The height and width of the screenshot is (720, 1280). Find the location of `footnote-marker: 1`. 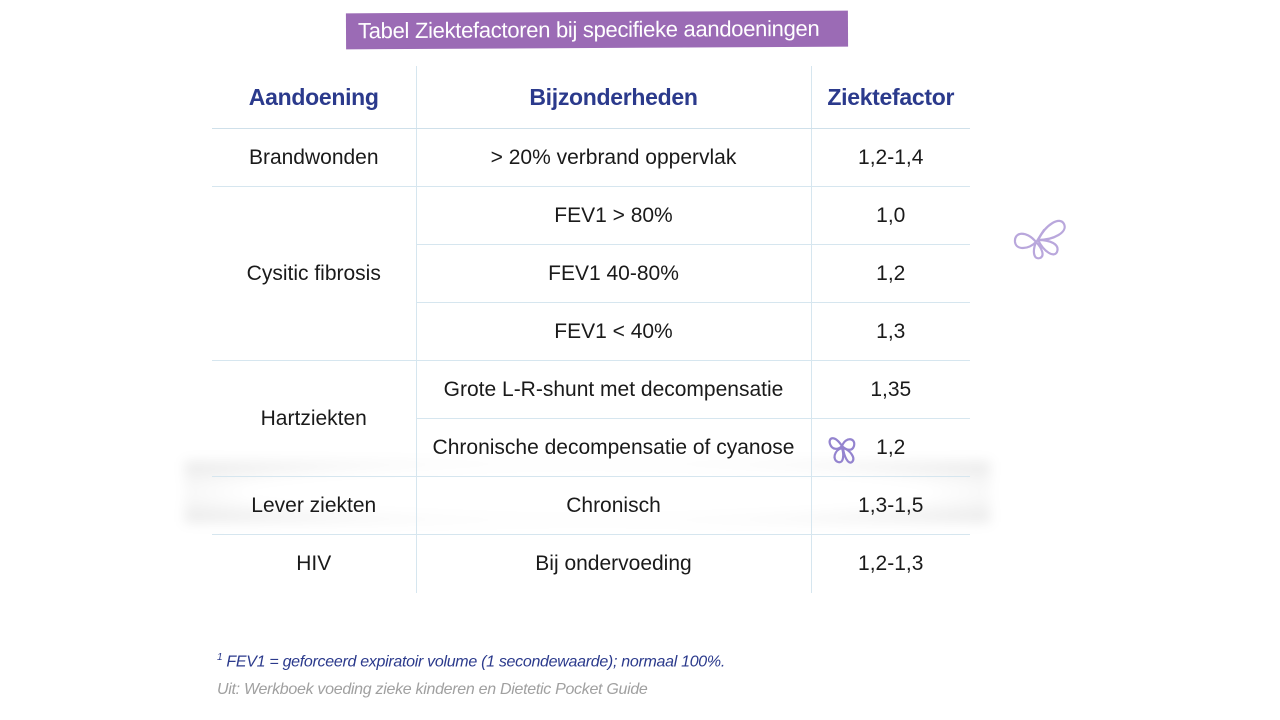

footnote-marker: 1 is located at coordinates (220, 657).